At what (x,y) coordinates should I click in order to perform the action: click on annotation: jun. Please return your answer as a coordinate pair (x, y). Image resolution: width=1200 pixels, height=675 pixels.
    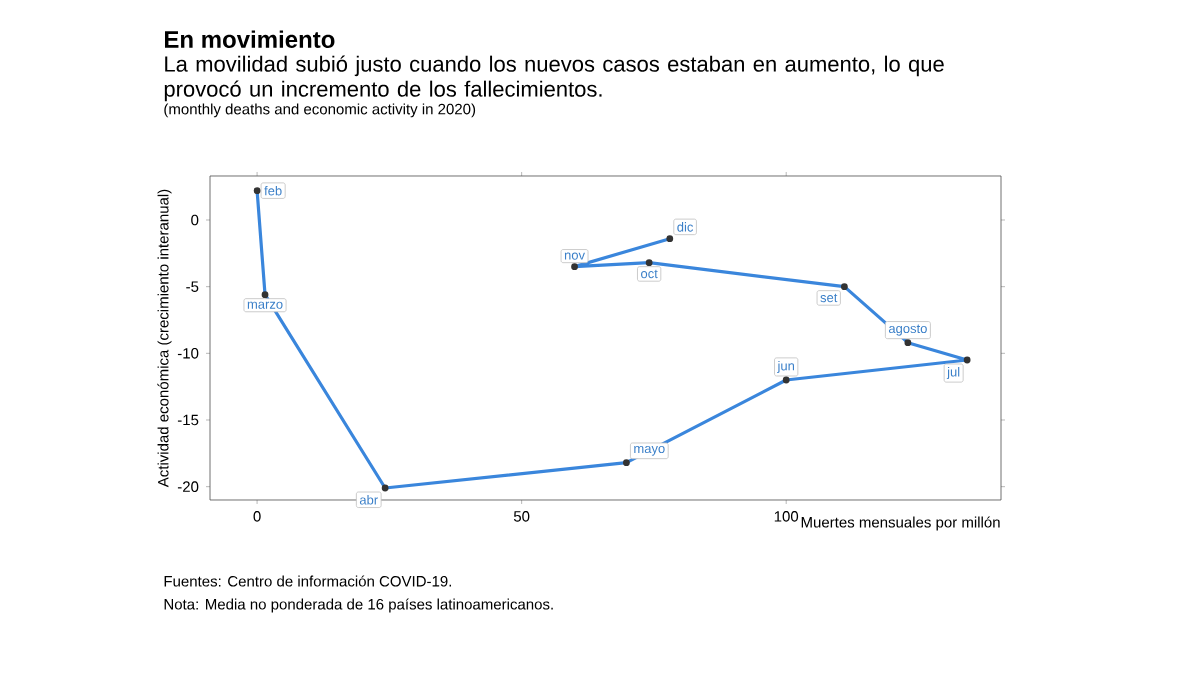
    Looking at the image, I should click on (785, 366).